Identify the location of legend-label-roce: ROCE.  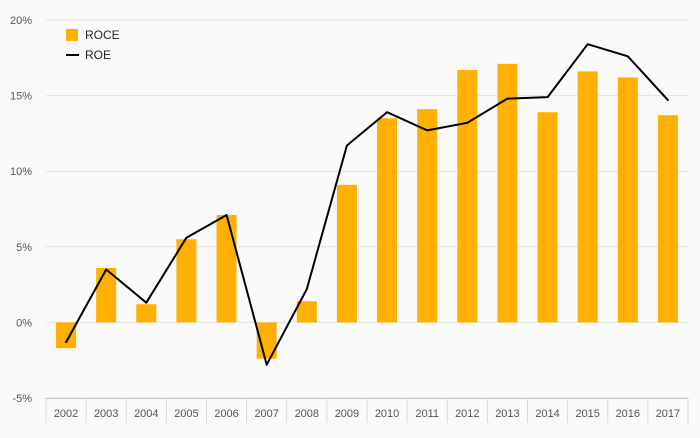
(102, 35).